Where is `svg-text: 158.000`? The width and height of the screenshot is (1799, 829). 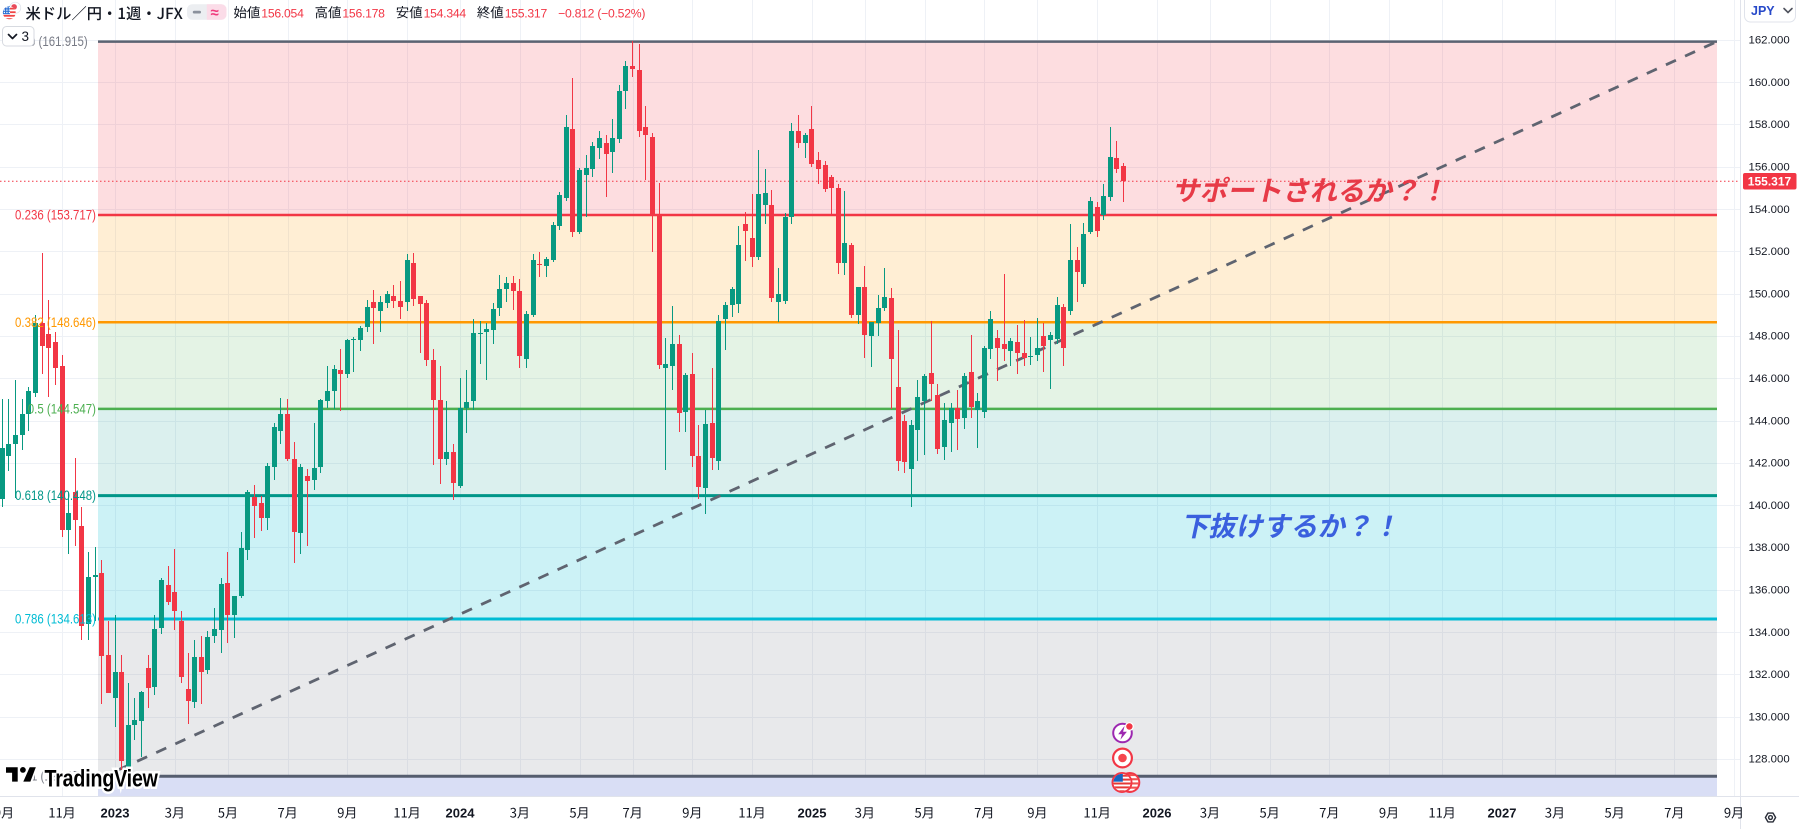 svg-text: 158.000 is located at coordinates (1769, 125).